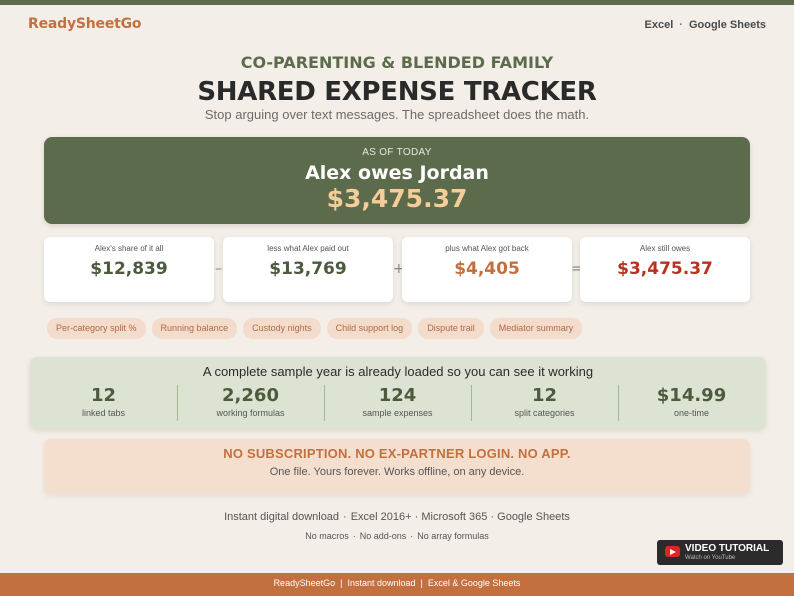 The image size is (794, 596). What do you see at coordinates (250, 395) in the screenshot?
I see `stat-number: 2,260` at bounding box center [250, 395].